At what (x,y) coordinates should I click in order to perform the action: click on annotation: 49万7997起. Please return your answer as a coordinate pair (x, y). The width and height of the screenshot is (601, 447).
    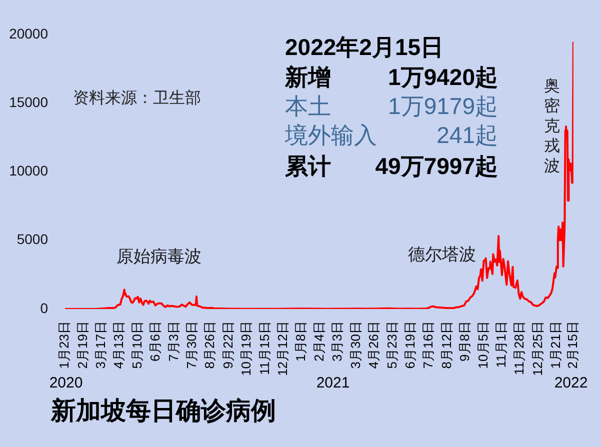
    Looking at the image, I should click on (436, 165).